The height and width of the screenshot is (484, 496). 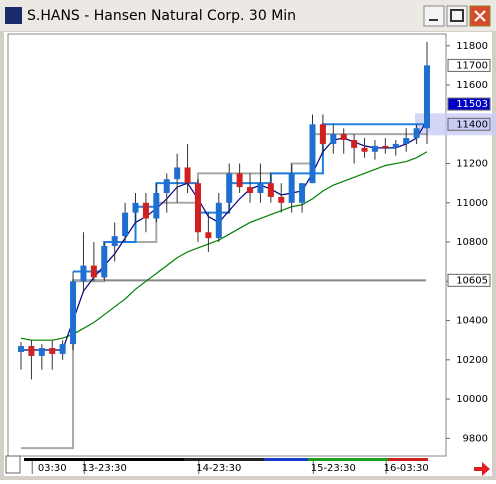 What do you see at coordinates (472, 321) in the screenshot?
I see `y-tick-label: 10400` at bounding box center [472, 321].